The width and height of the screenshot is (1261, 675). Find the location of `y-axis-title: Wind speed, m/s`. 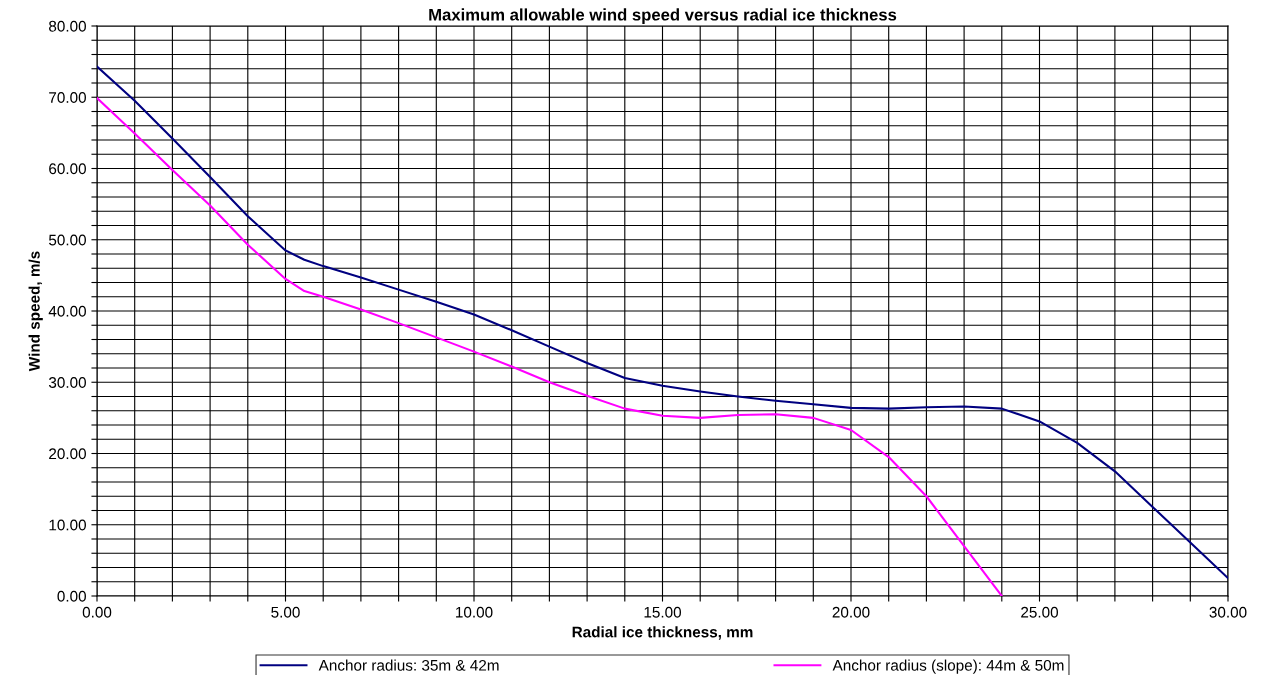

y-axis-title: Wind speed, m/s is located at coordinates (35, 311).